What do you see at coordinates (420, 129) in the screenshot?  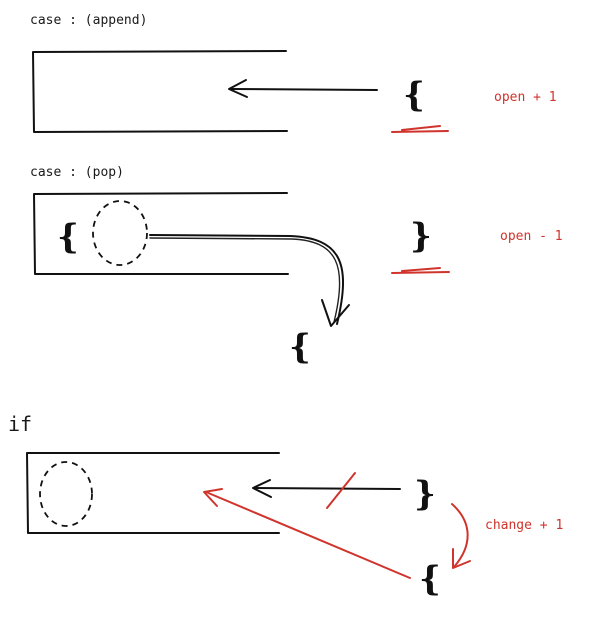 I see `append-red-underline` at bounding box center [420, 129].